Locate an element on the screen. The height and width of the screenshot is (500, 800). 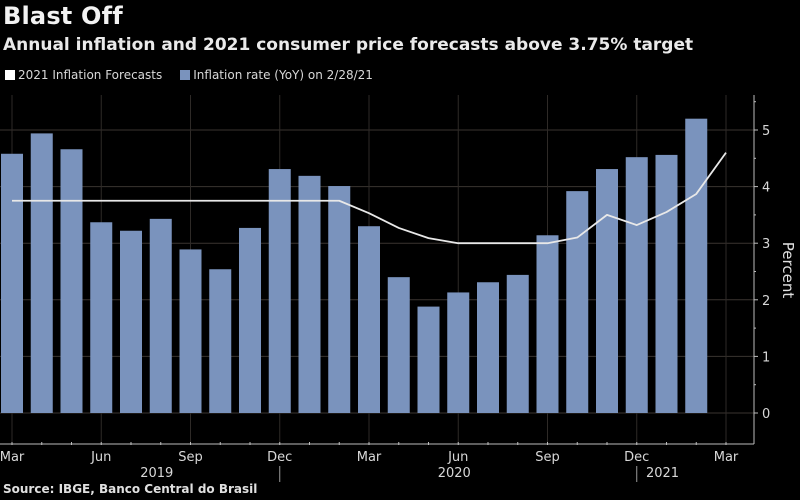
chart-title: Blast Off is located at coordinates (63, 16).